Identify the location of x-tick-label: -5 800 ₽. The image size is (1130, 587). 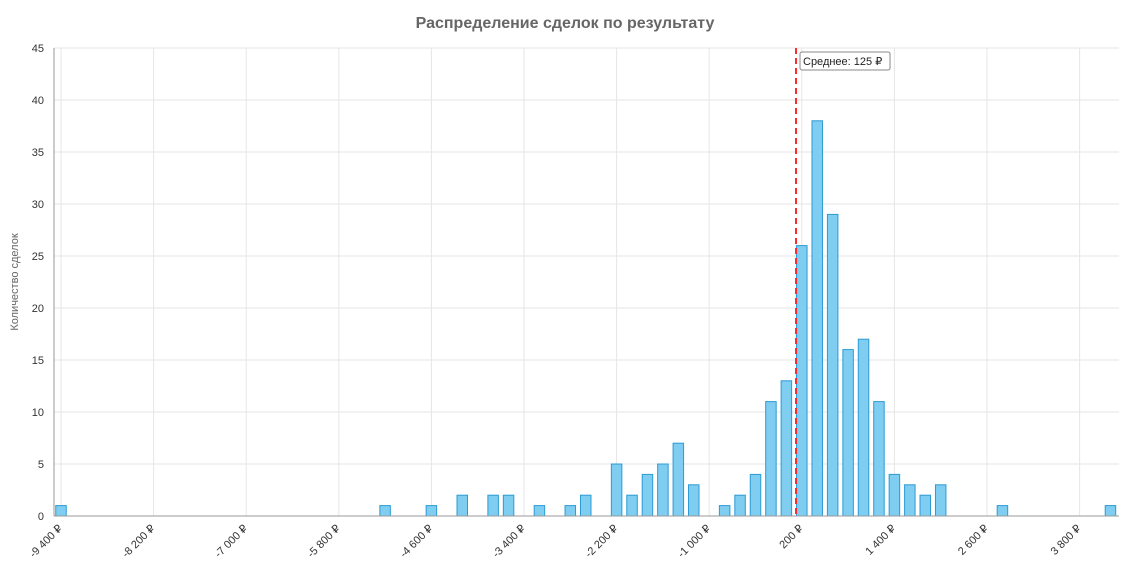
(324, 542).